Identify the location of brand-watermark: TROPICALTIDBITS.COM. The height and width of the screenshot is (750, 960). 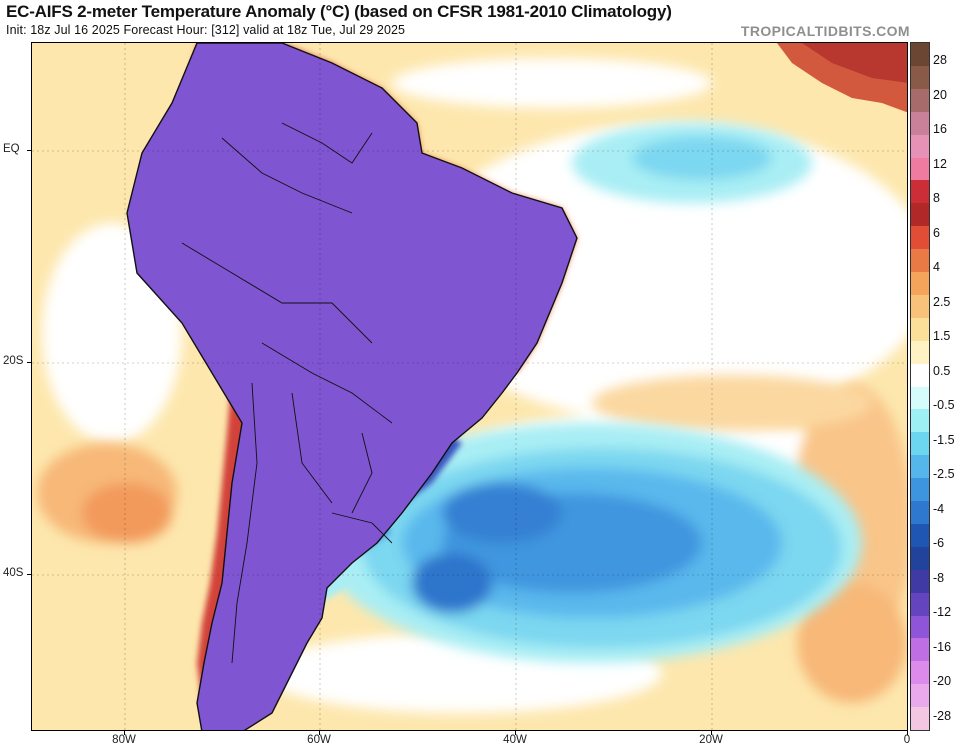
(825, 31).